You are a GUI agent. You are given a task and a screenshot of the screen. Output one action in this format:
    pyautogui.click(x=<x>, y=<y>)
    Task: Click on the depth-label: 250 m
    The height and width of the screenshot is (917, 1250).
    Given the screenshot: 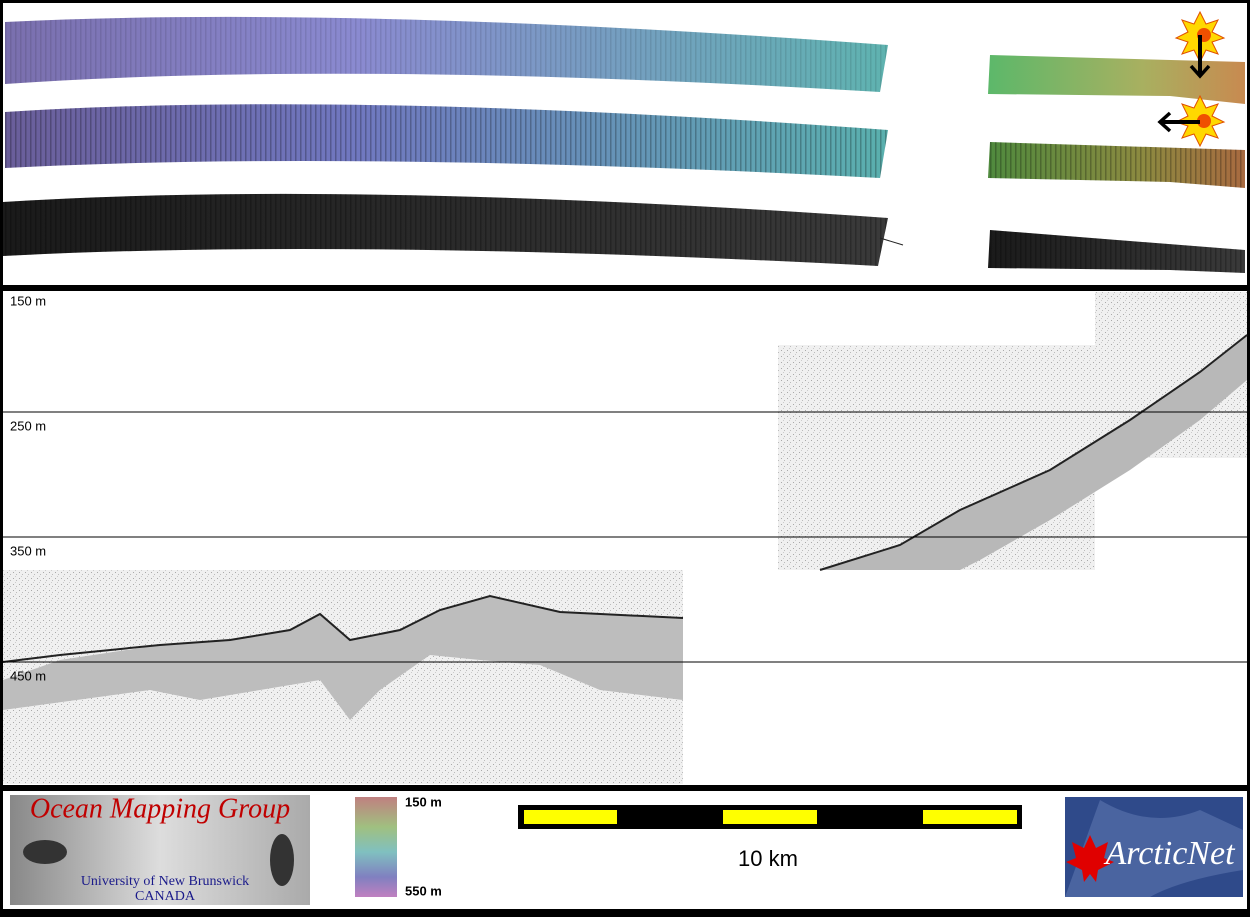 What is the action you would take?
    pyautogui.click(x=28, y=425)
    